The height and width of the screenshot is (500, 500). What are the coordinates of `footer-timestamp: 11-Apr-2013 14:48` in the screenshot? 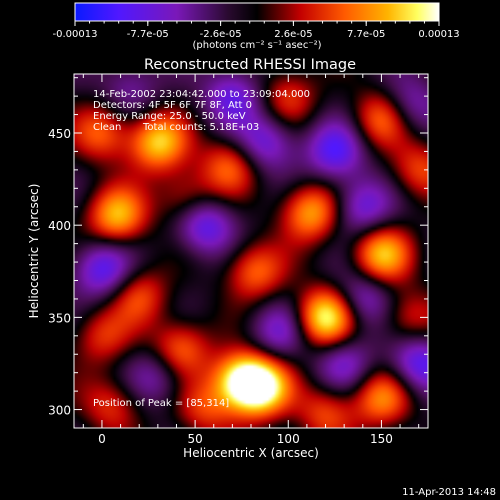 It's located at (449, 492).